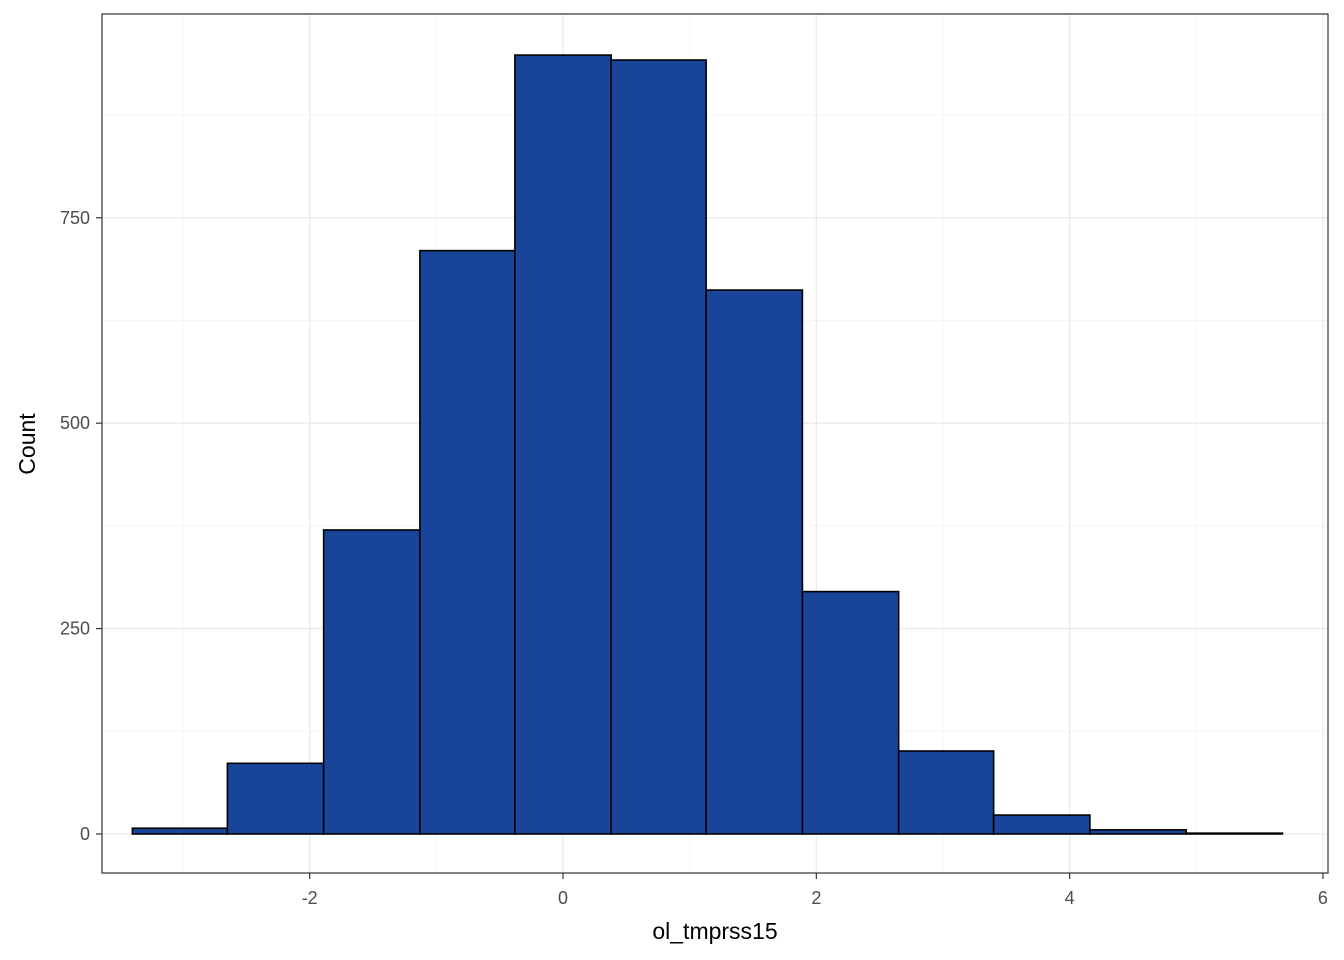 The image size is (1344, 960). I want to click on y-tick-label: 750, so click(75, 218).